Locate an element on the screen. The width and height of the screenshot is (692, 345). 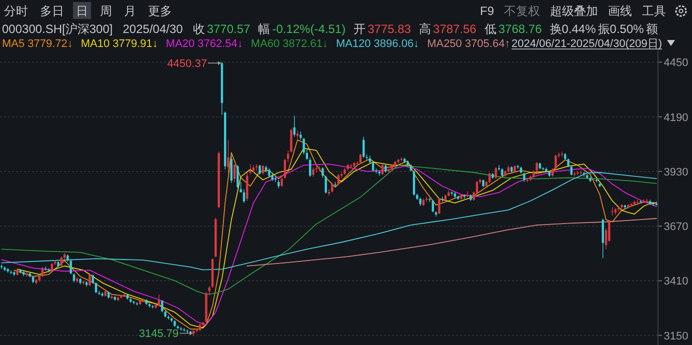
text: 低 is located at coordinates (490, 29).